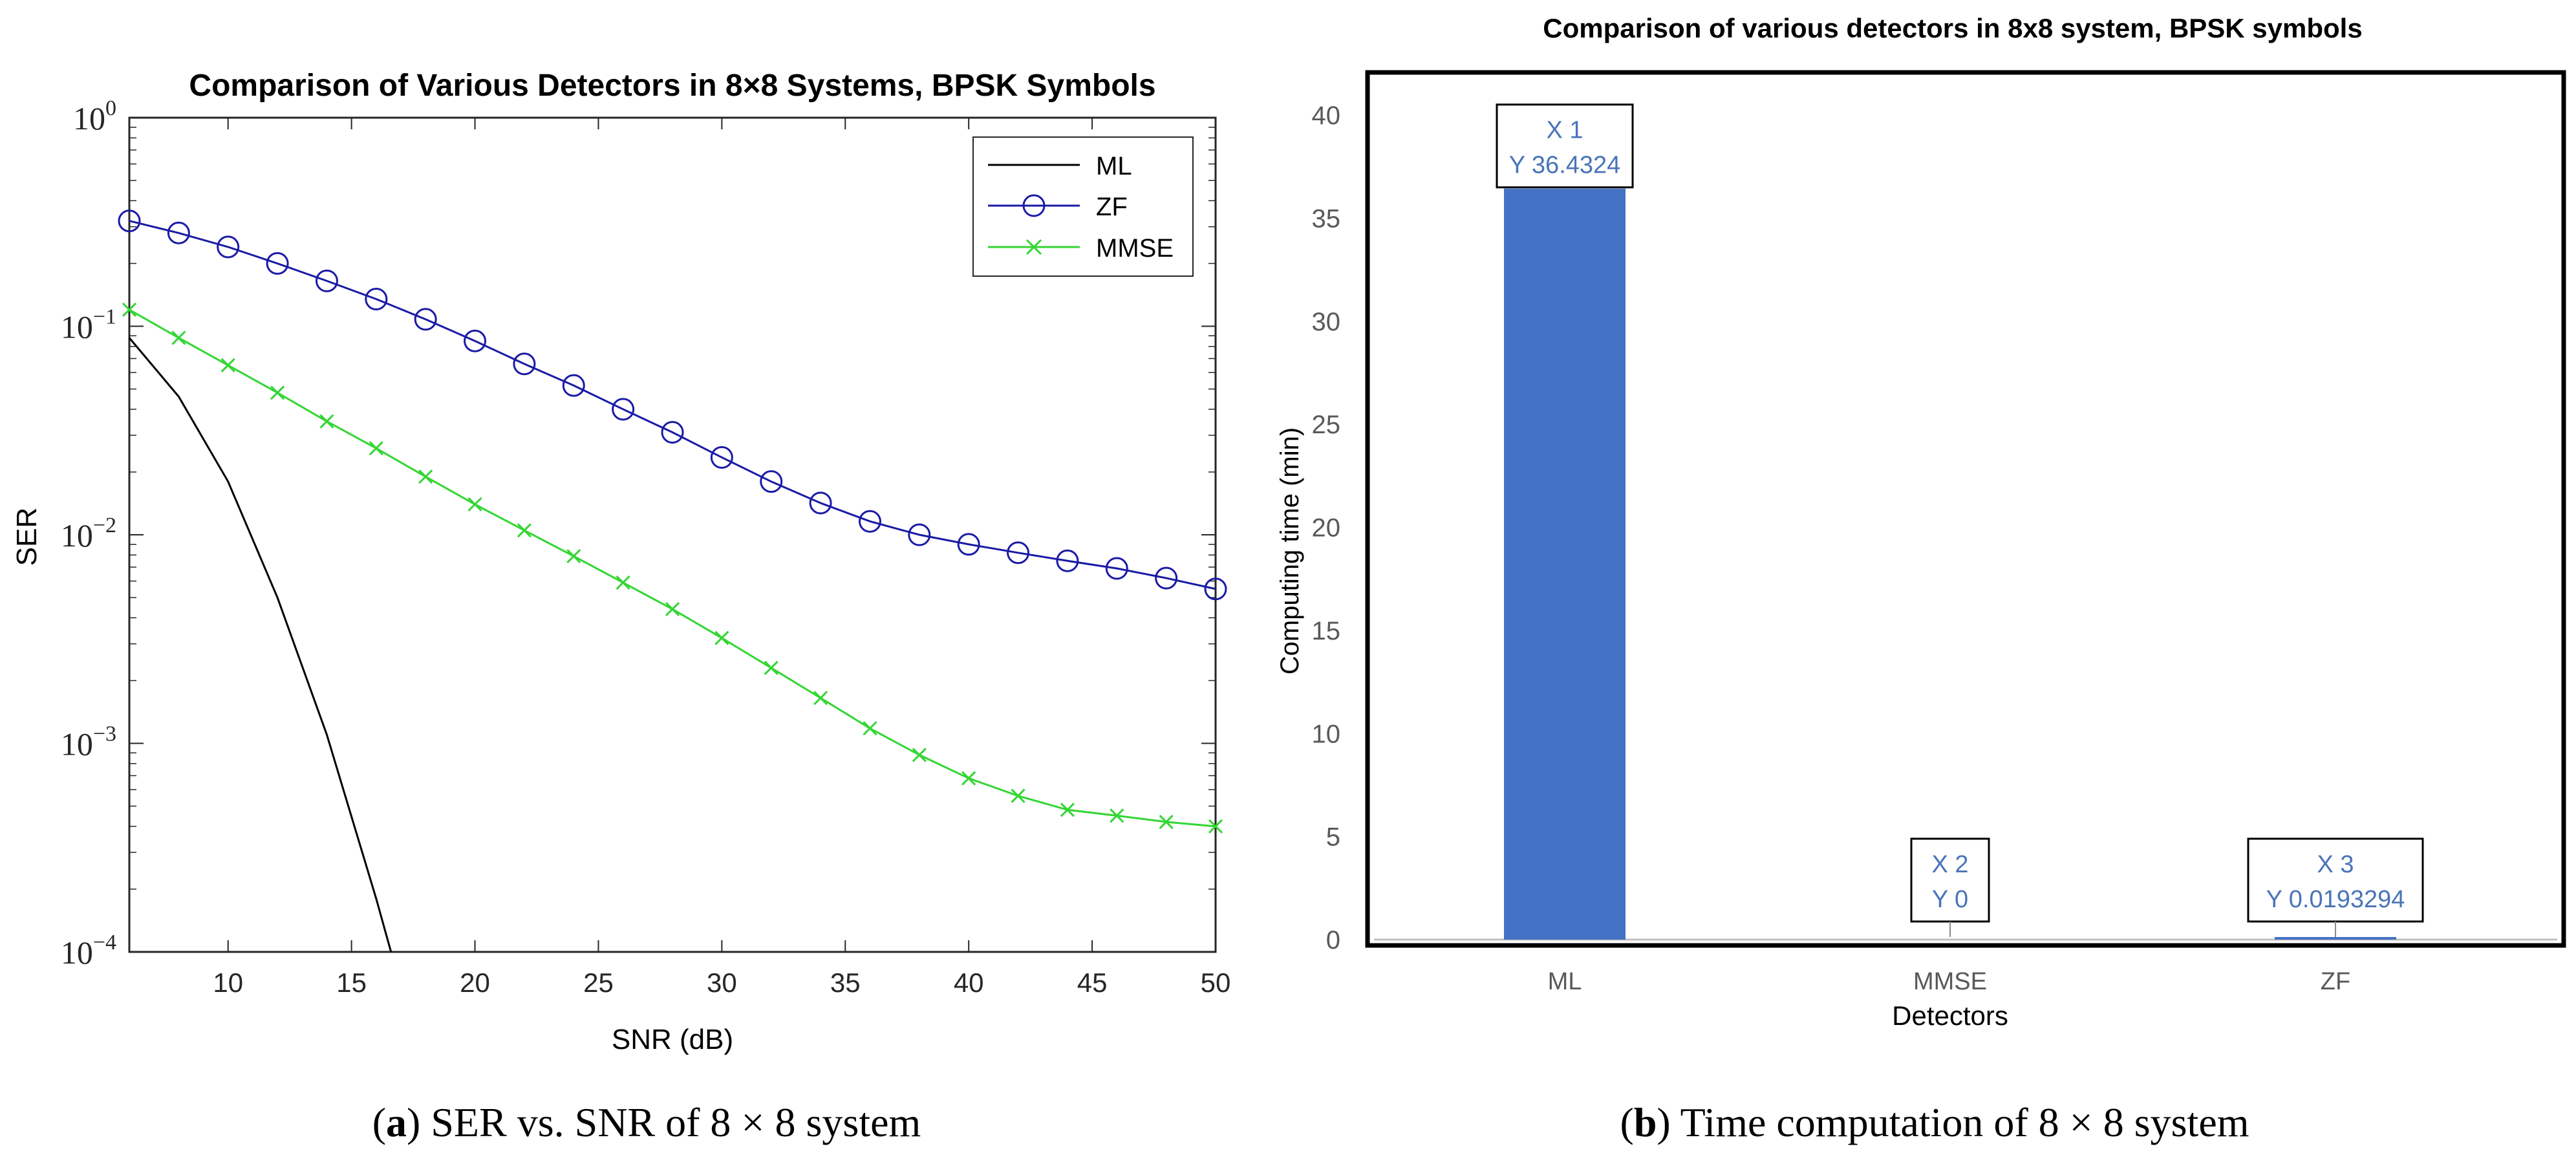 The width and height of the screenshot is (2576, 1164). I want to click on ser-x-axis-label: SNR (dB), so click(673, 1039).